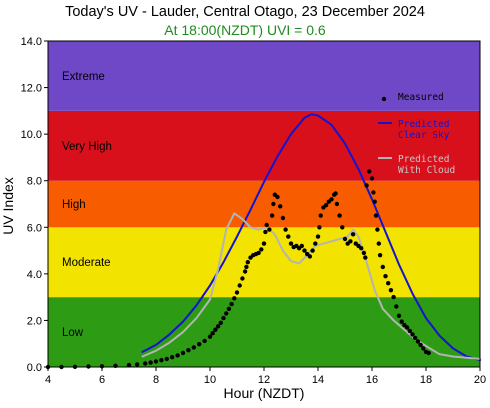 The width and height of the screenshot is (490, 408). Describe the element at coordinates (31, 89) in the screenshot. I see `y-tick-label: 12.0` at that location.